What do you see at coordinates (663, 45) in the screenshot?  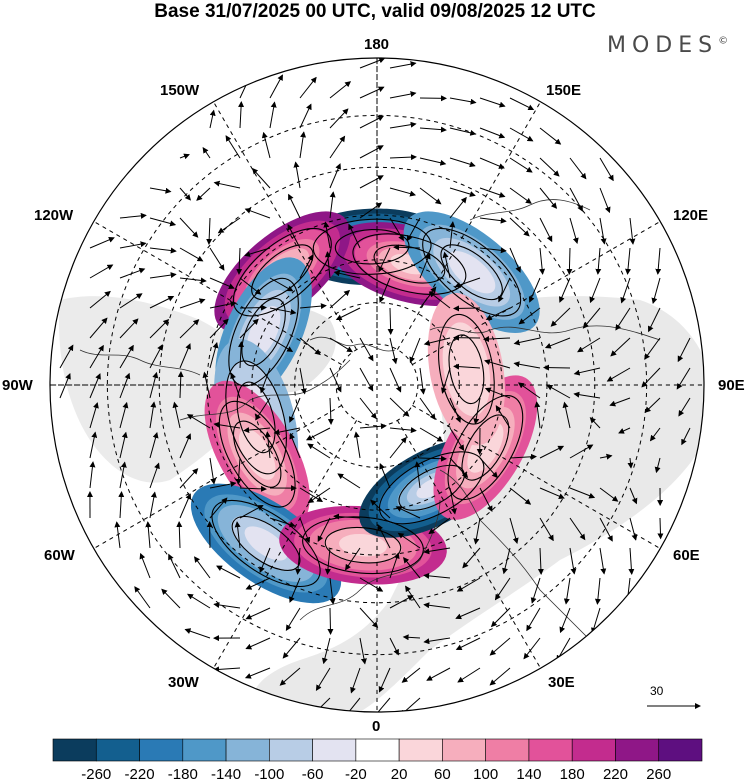 I see `brand-name: MODES` at bounding box center [663, 45].